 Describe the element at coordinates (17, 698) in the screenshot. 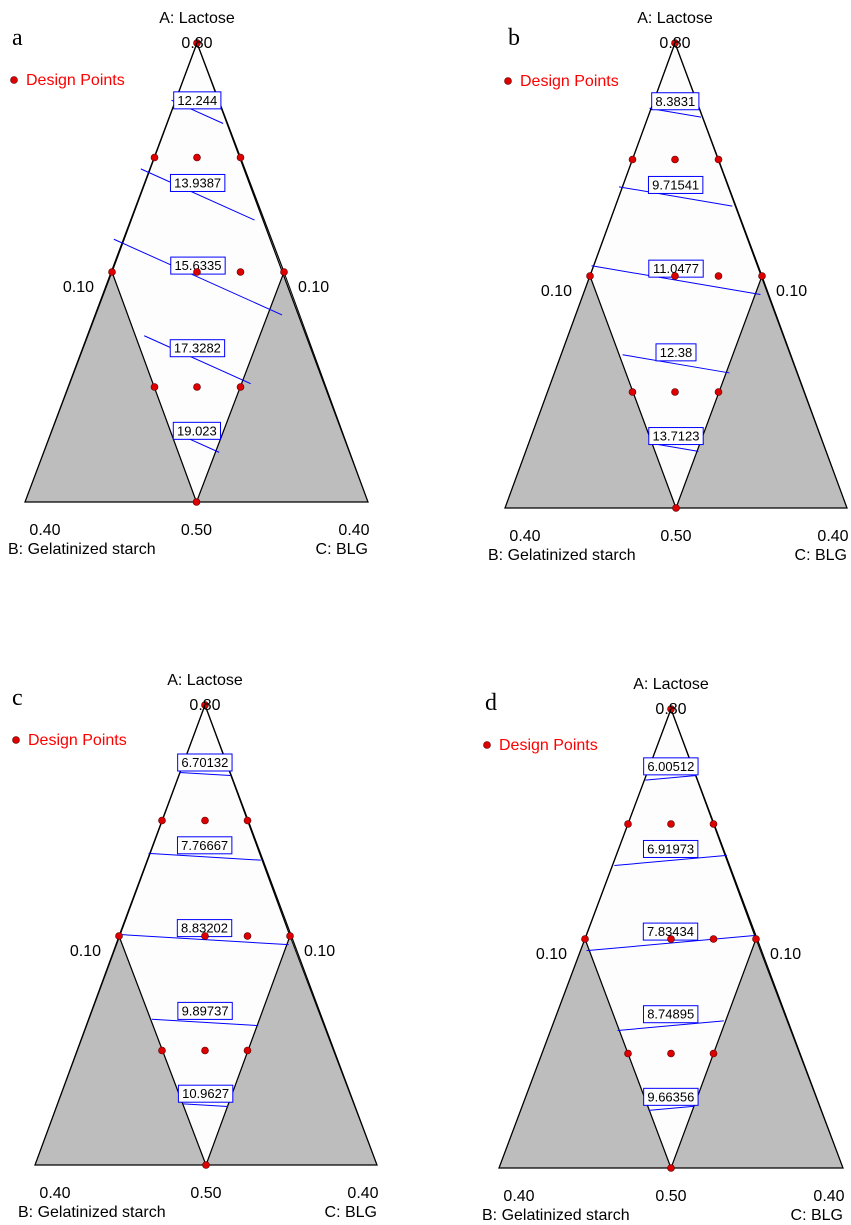

I see `panel-letter: c` at that location.